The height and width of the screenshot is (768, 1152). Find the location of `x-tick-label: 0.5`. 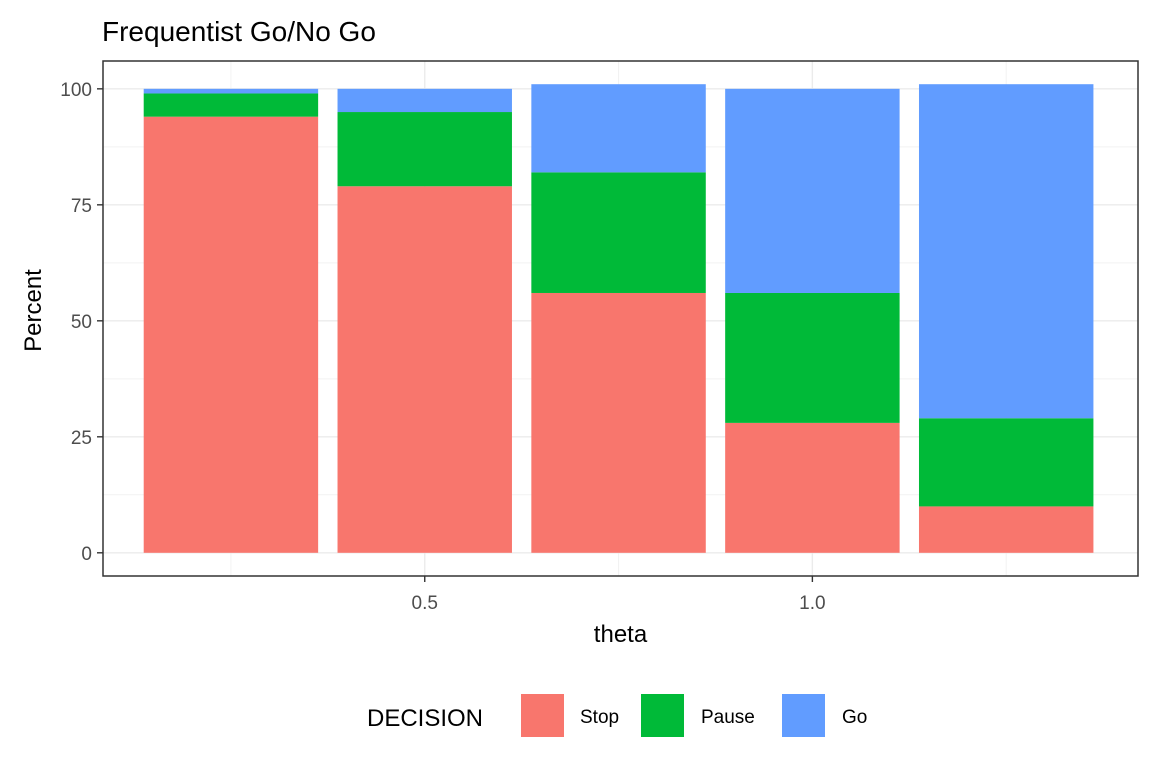

x-tick-label: 0.5 is located at coordinates (425, 603).